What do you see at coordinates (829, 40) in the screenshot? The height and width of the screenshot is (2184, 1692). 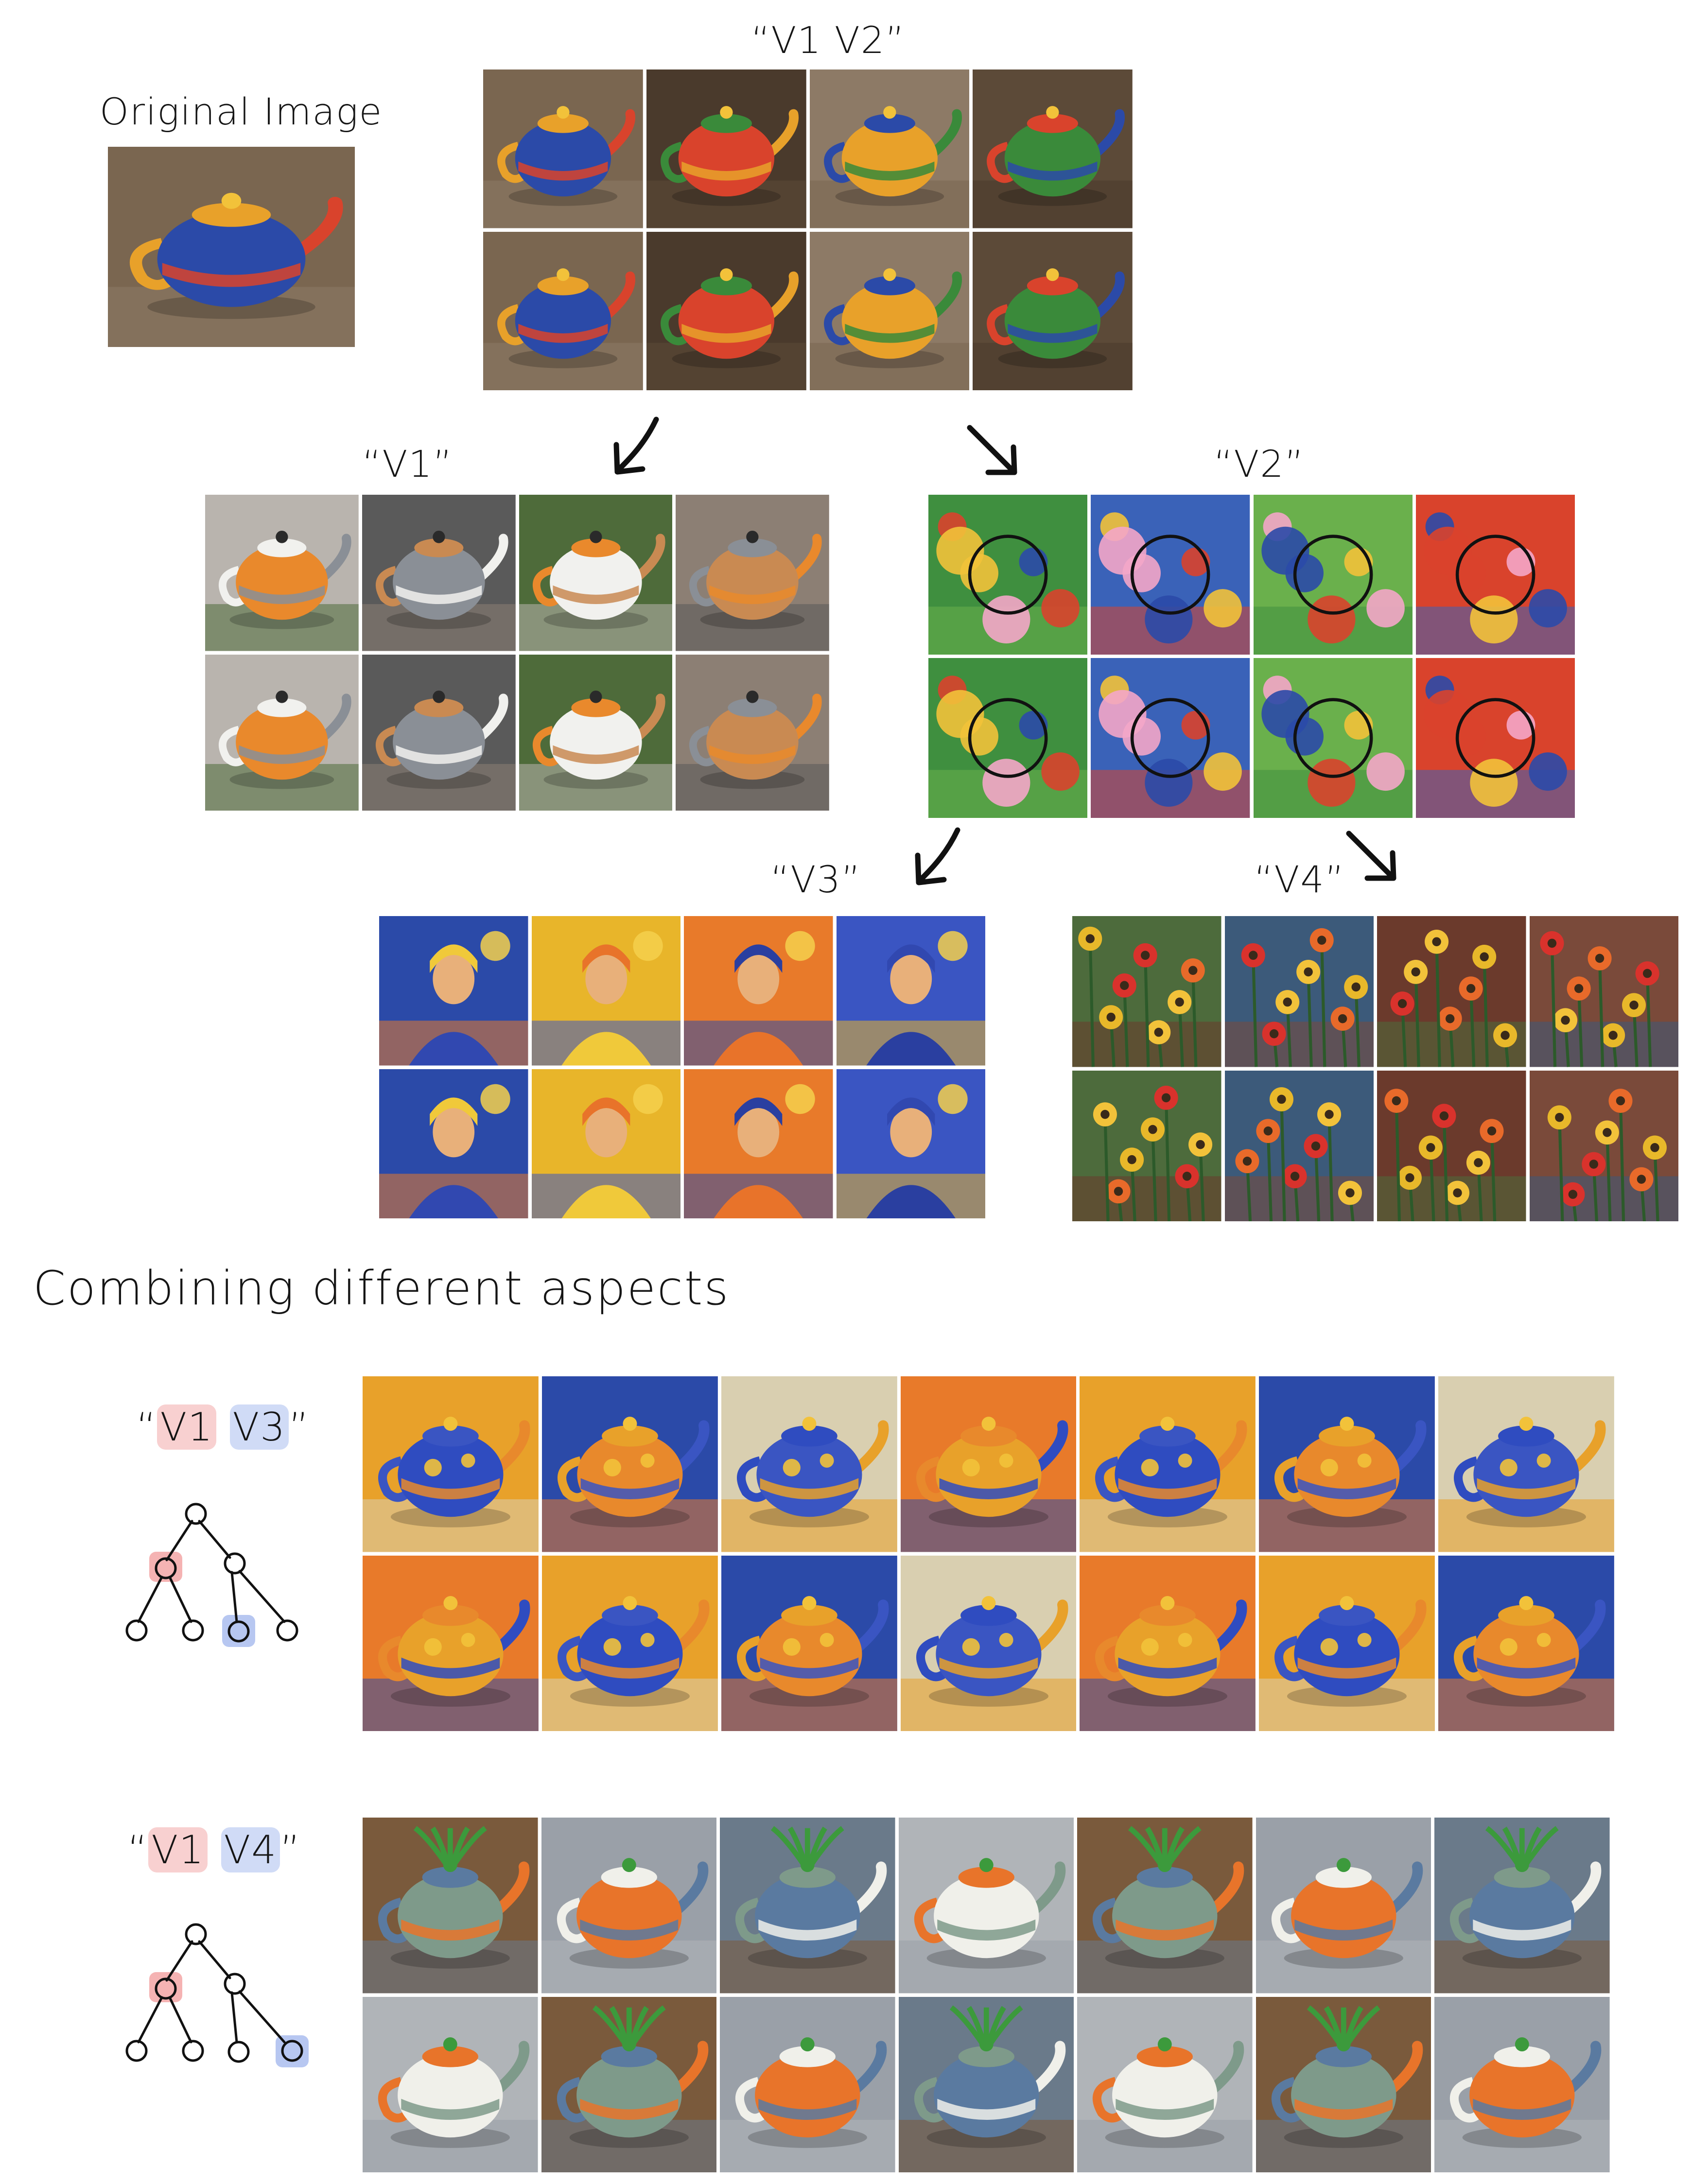 I see `v1v2-label: “V1 V2”` at bounding box center [829, 40].